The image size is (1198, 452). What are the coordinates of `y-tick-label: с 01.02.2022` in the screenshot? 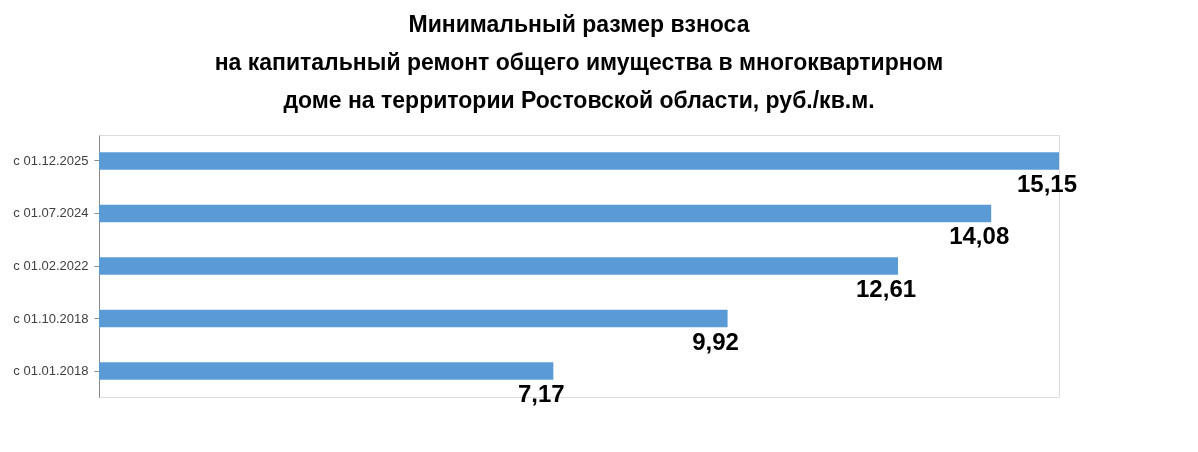 It's located at (51, 265).